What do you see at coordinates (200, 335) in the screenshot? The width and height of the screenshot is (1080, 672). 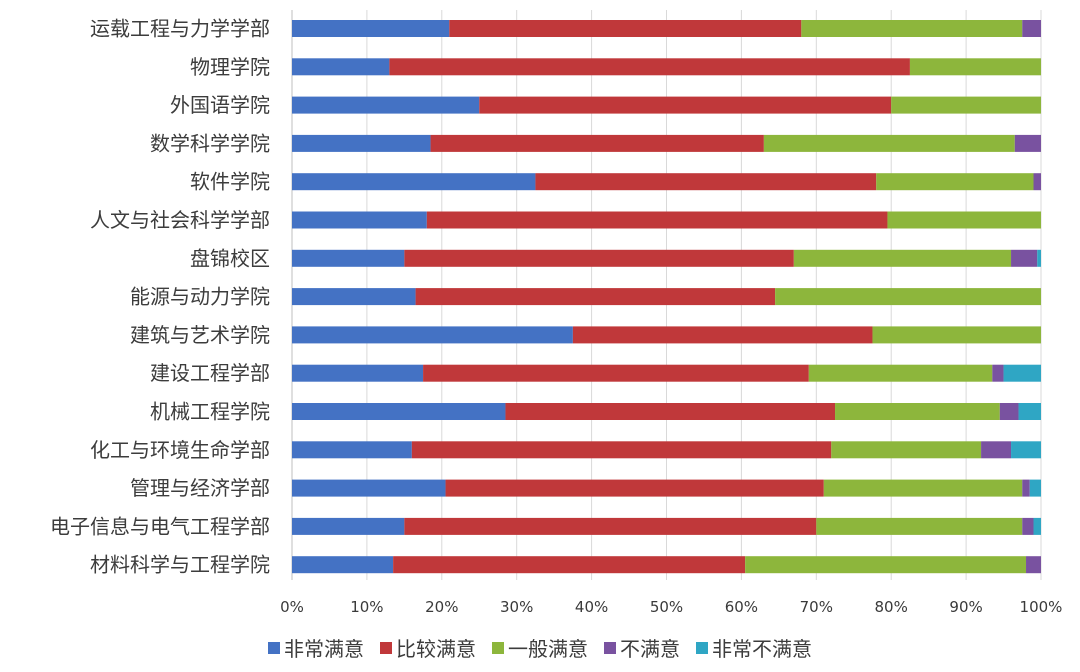 I see `category-label: 建筑与艺术学院` at bounding box center [200, 335].